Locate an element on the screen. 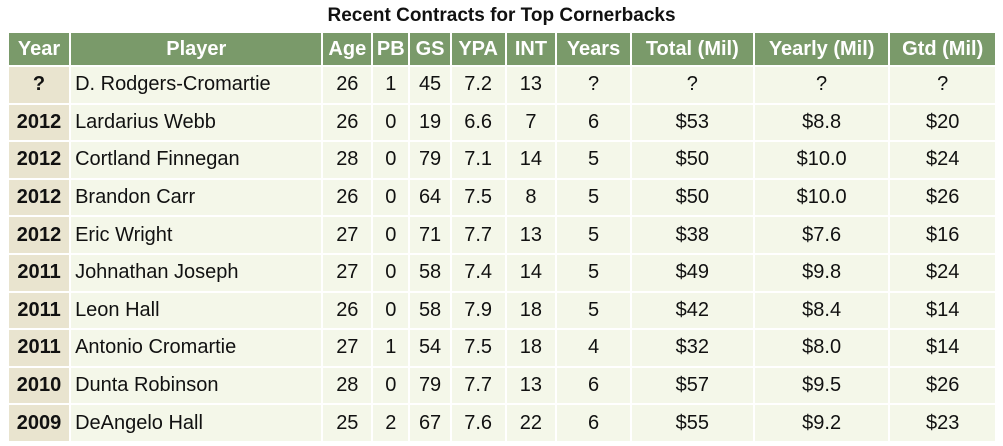  table-row: ? D. Rodgers-Cromartie 26 1 45 7.2 13???? is located at coordinates (501, 85).